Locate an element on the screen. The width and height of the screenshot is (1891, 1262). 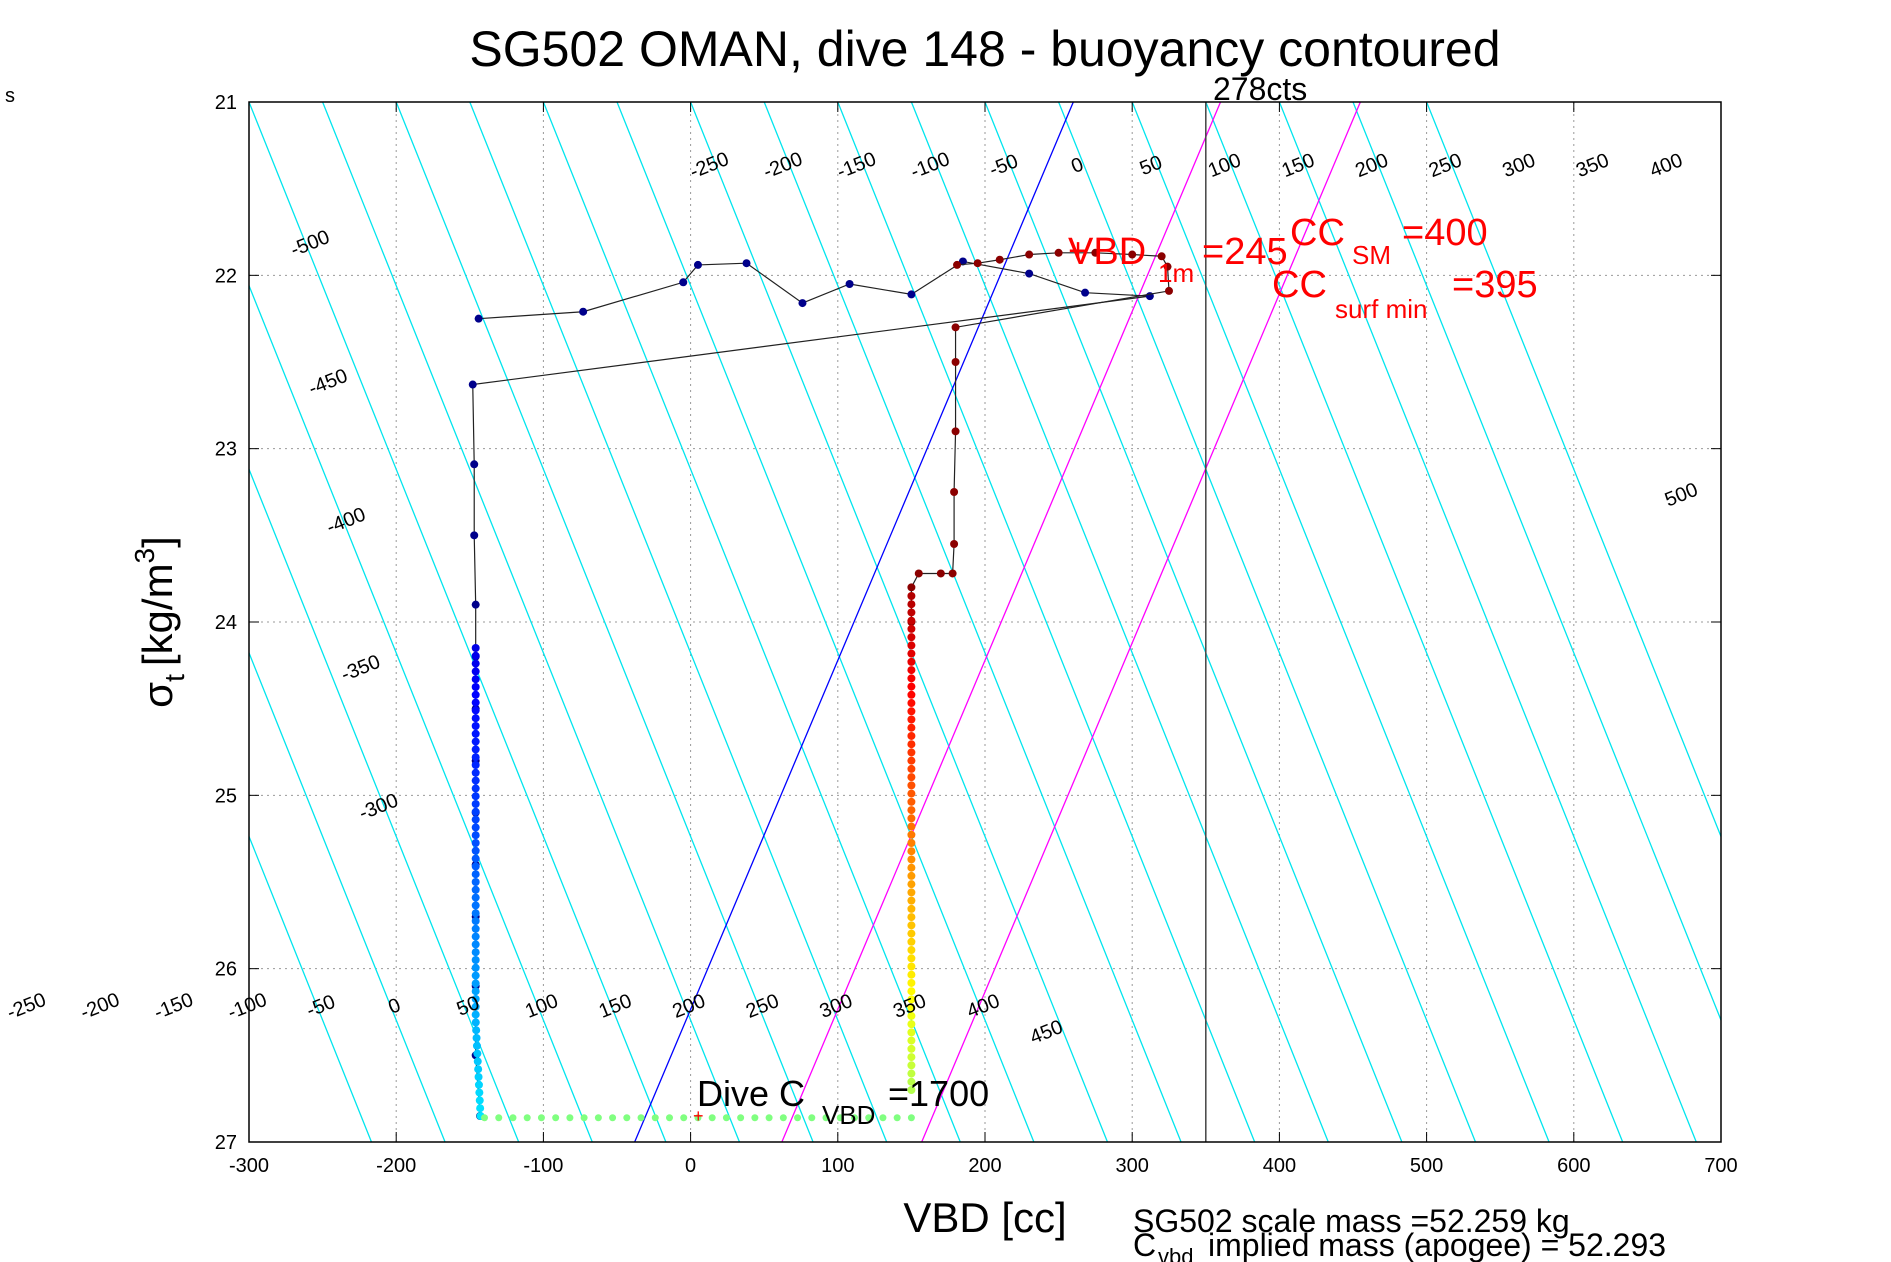
y-label-unit: [kg/m is located at coordinates (157, 614).